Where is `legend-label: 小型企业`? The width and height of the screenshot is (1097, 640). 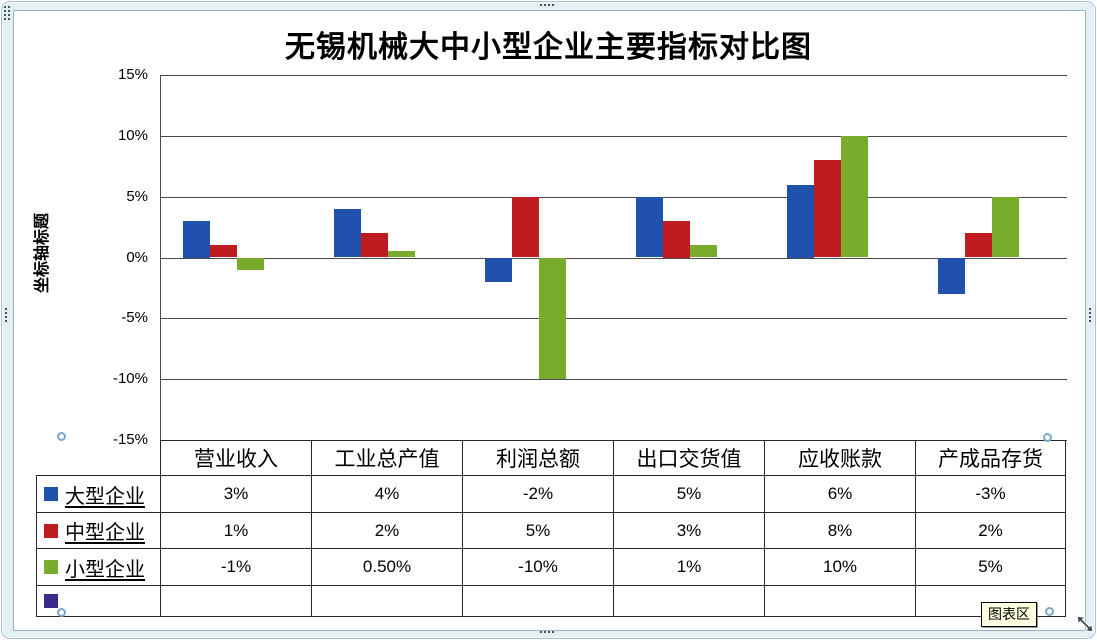 legend-label: 小型企业 is located at coordinates (105, 569).